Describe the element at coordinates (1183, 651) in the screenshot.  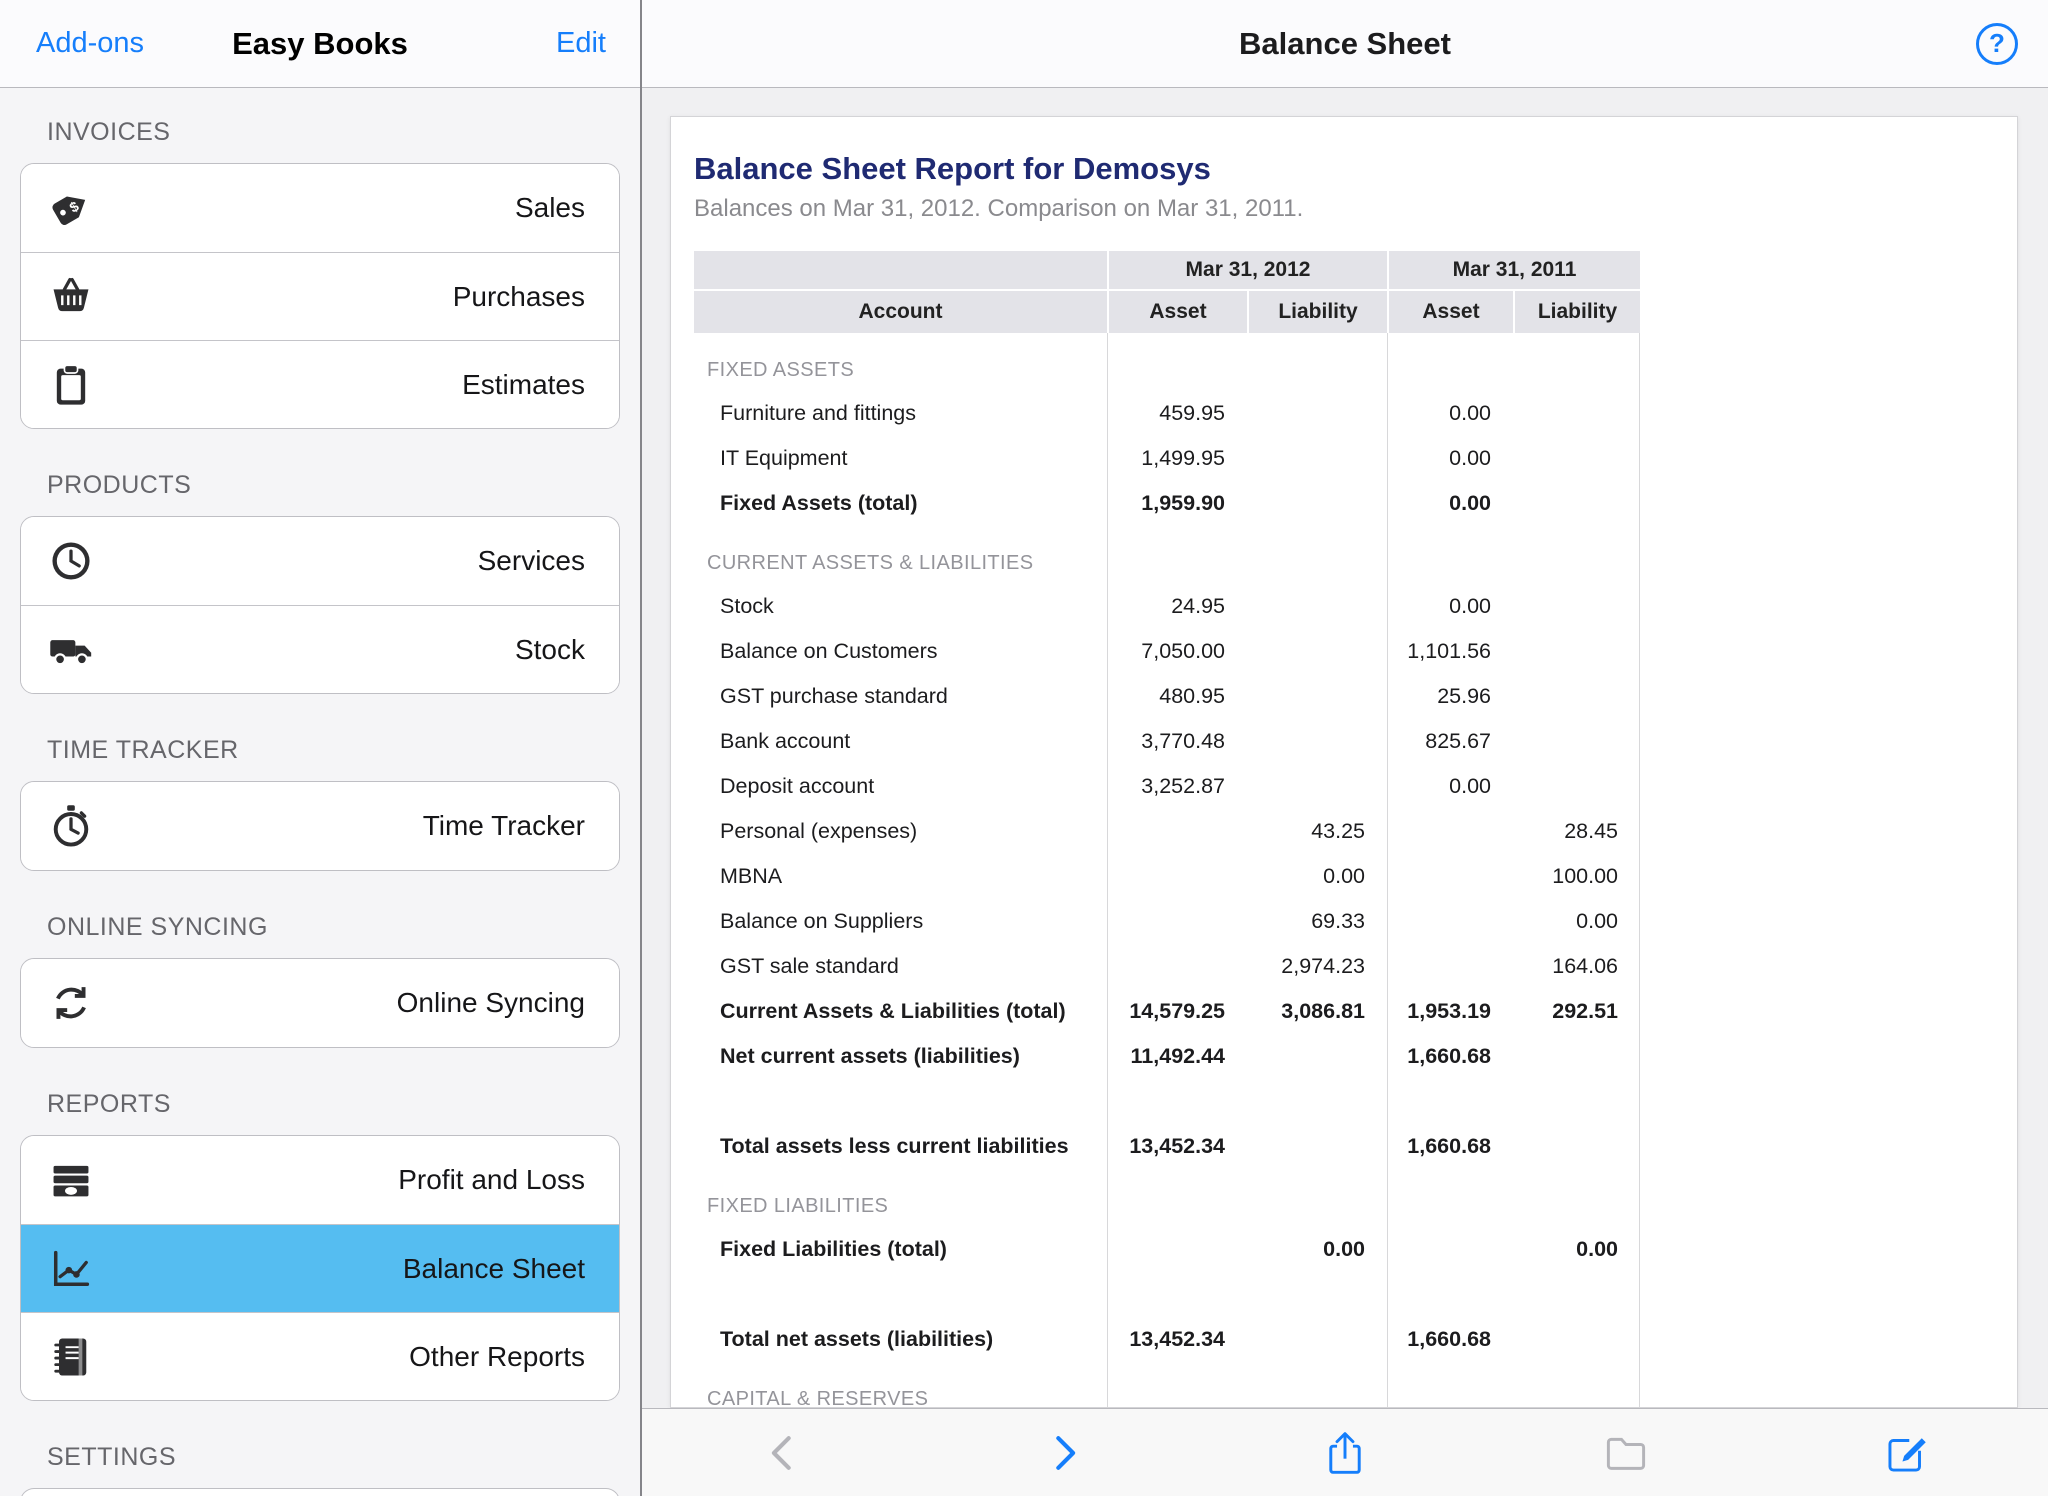
I see `value-cell: 7,050.00` at that location.